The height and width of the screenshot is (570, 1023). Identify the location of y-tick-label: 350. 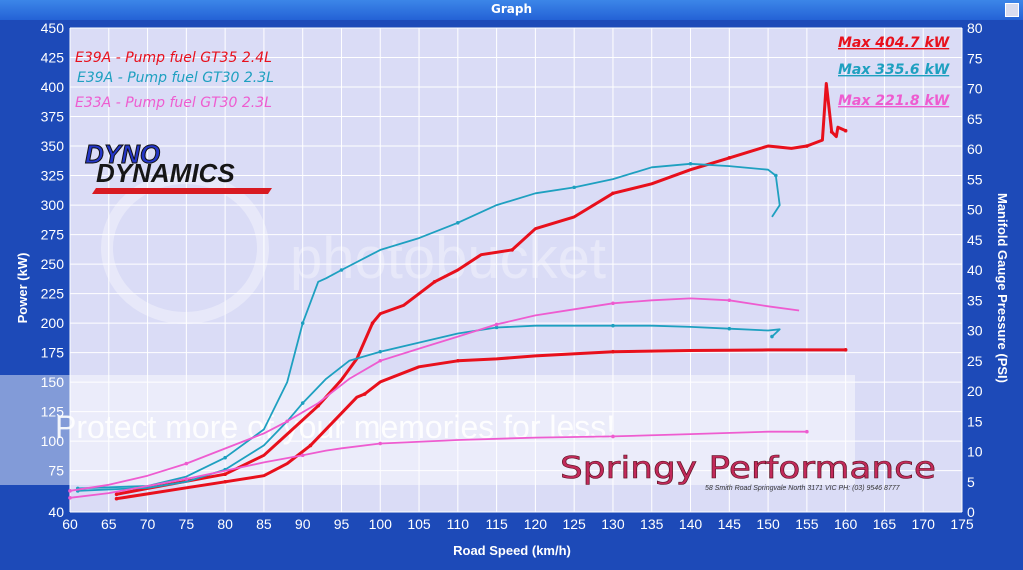
(53, 146).